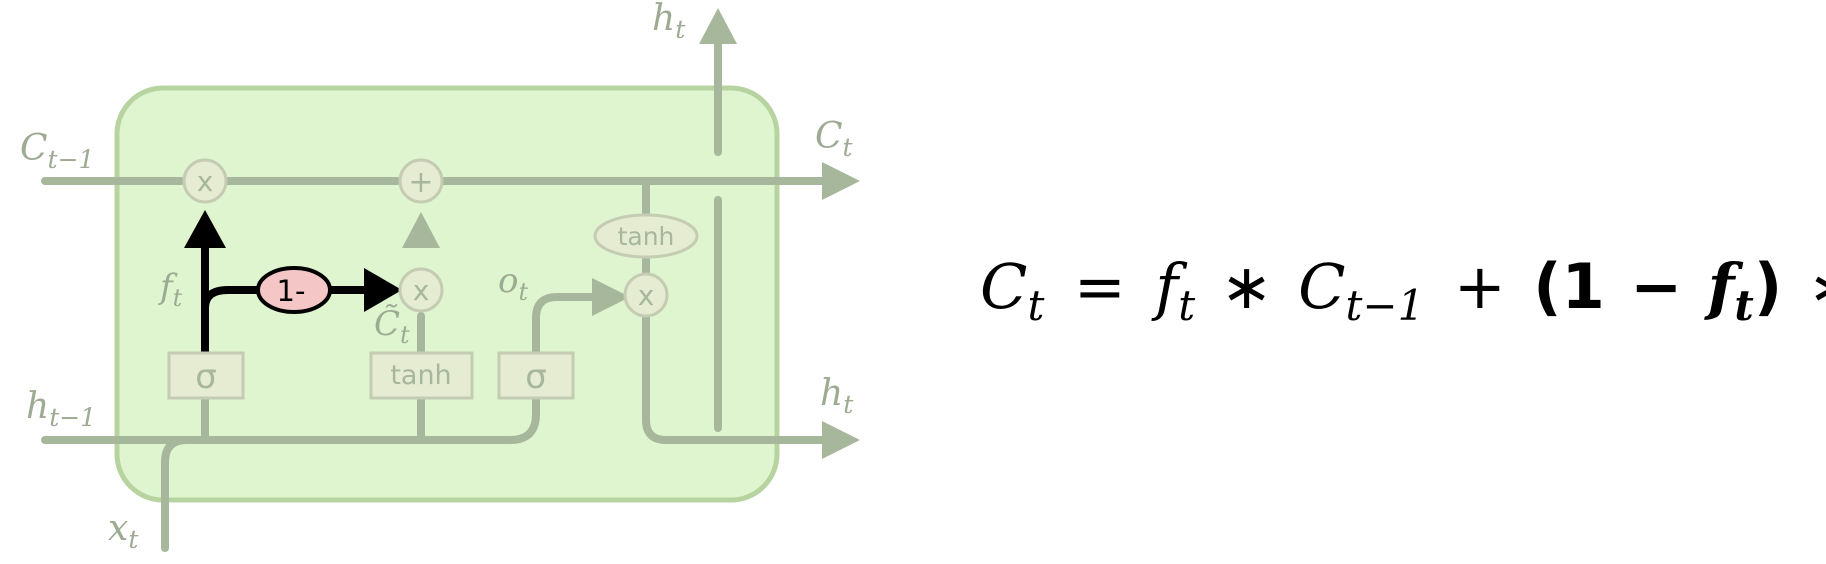 Image resolution: width=1826 pixels, height=564 pixels. What do you see at coordinates (841, 440) in the screenshot?
I see `hidden-state-output-arrow` at bounding box center [841, 440].